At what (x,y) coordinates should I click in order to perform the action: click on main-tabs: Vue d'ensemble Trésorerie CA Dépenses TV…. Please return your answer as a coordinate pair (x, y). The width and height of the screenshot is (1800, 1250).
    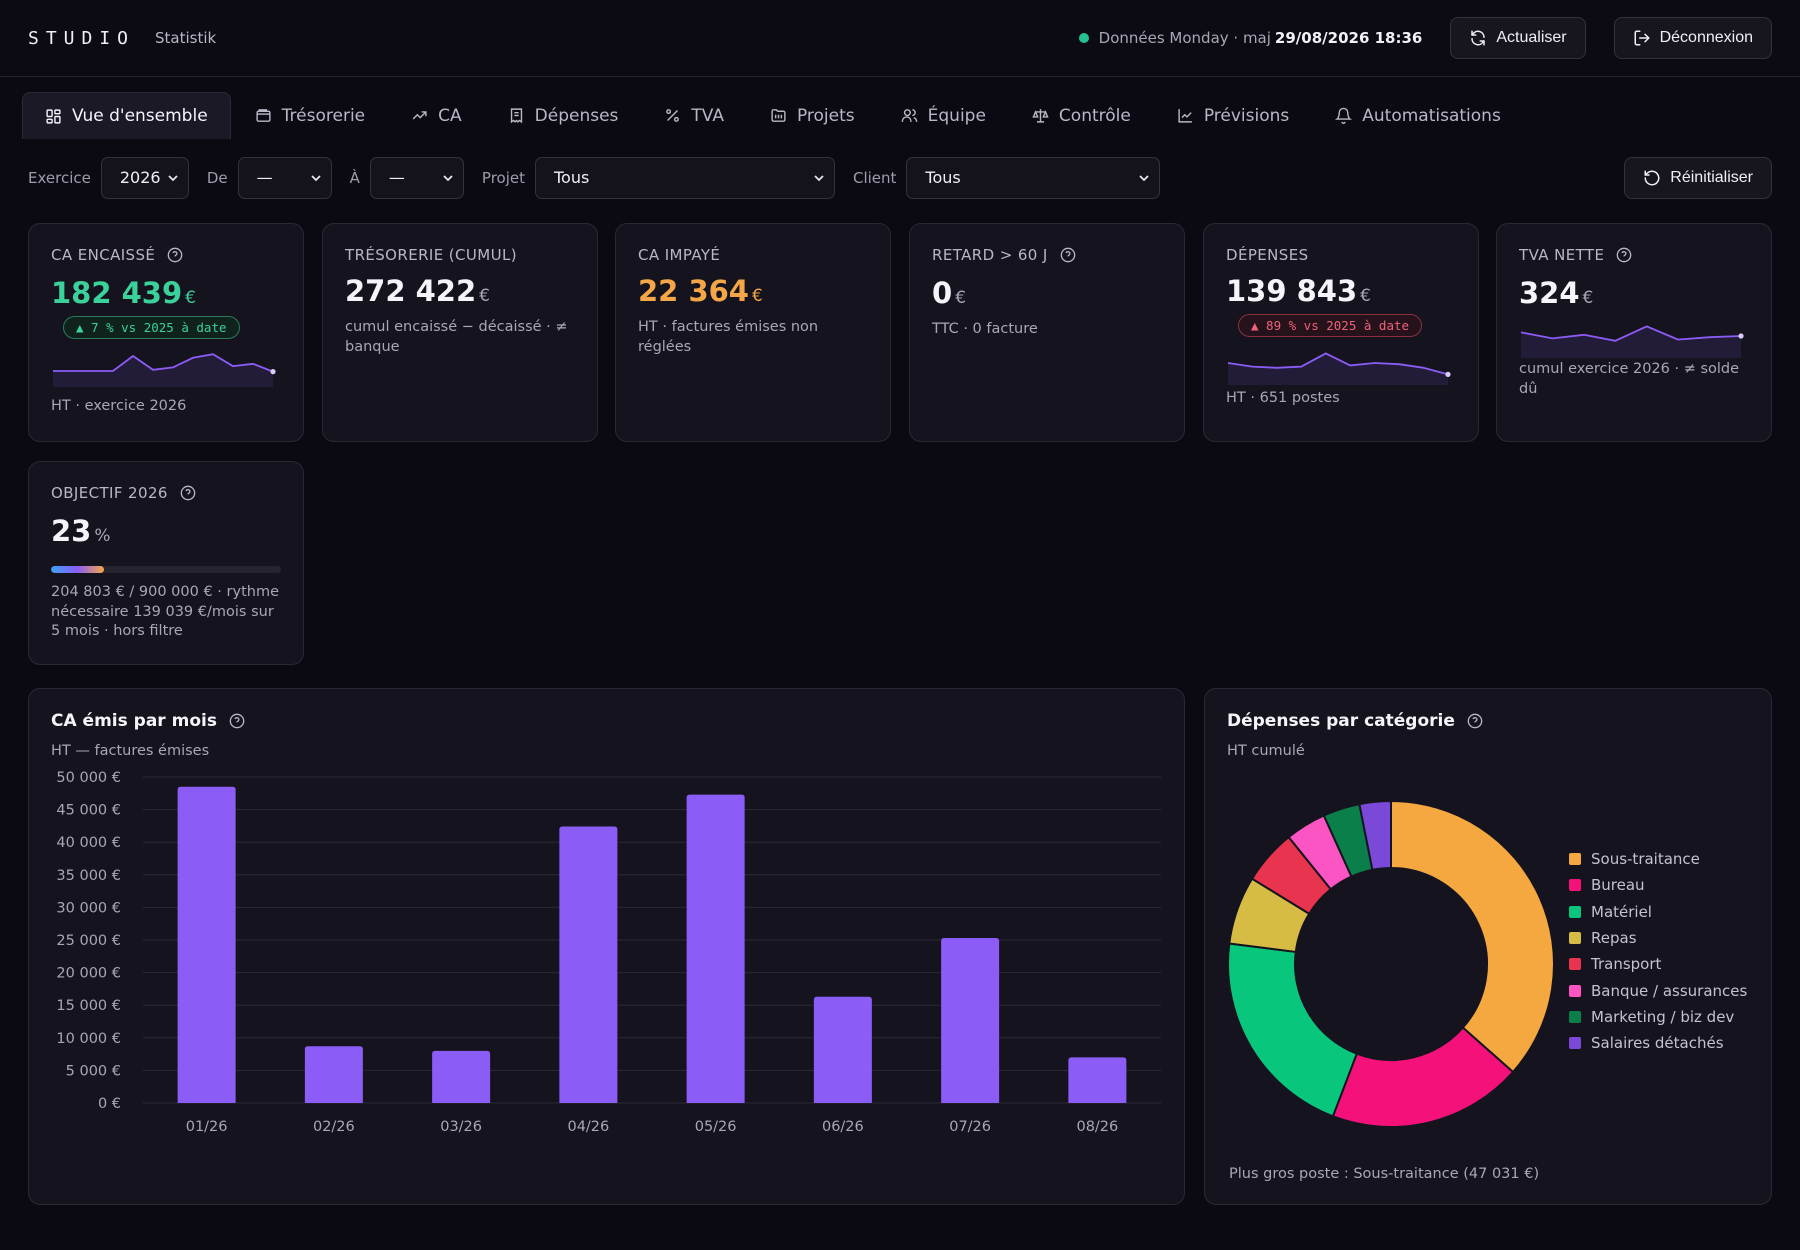
    Looking at the image, I should click on (900, 108).